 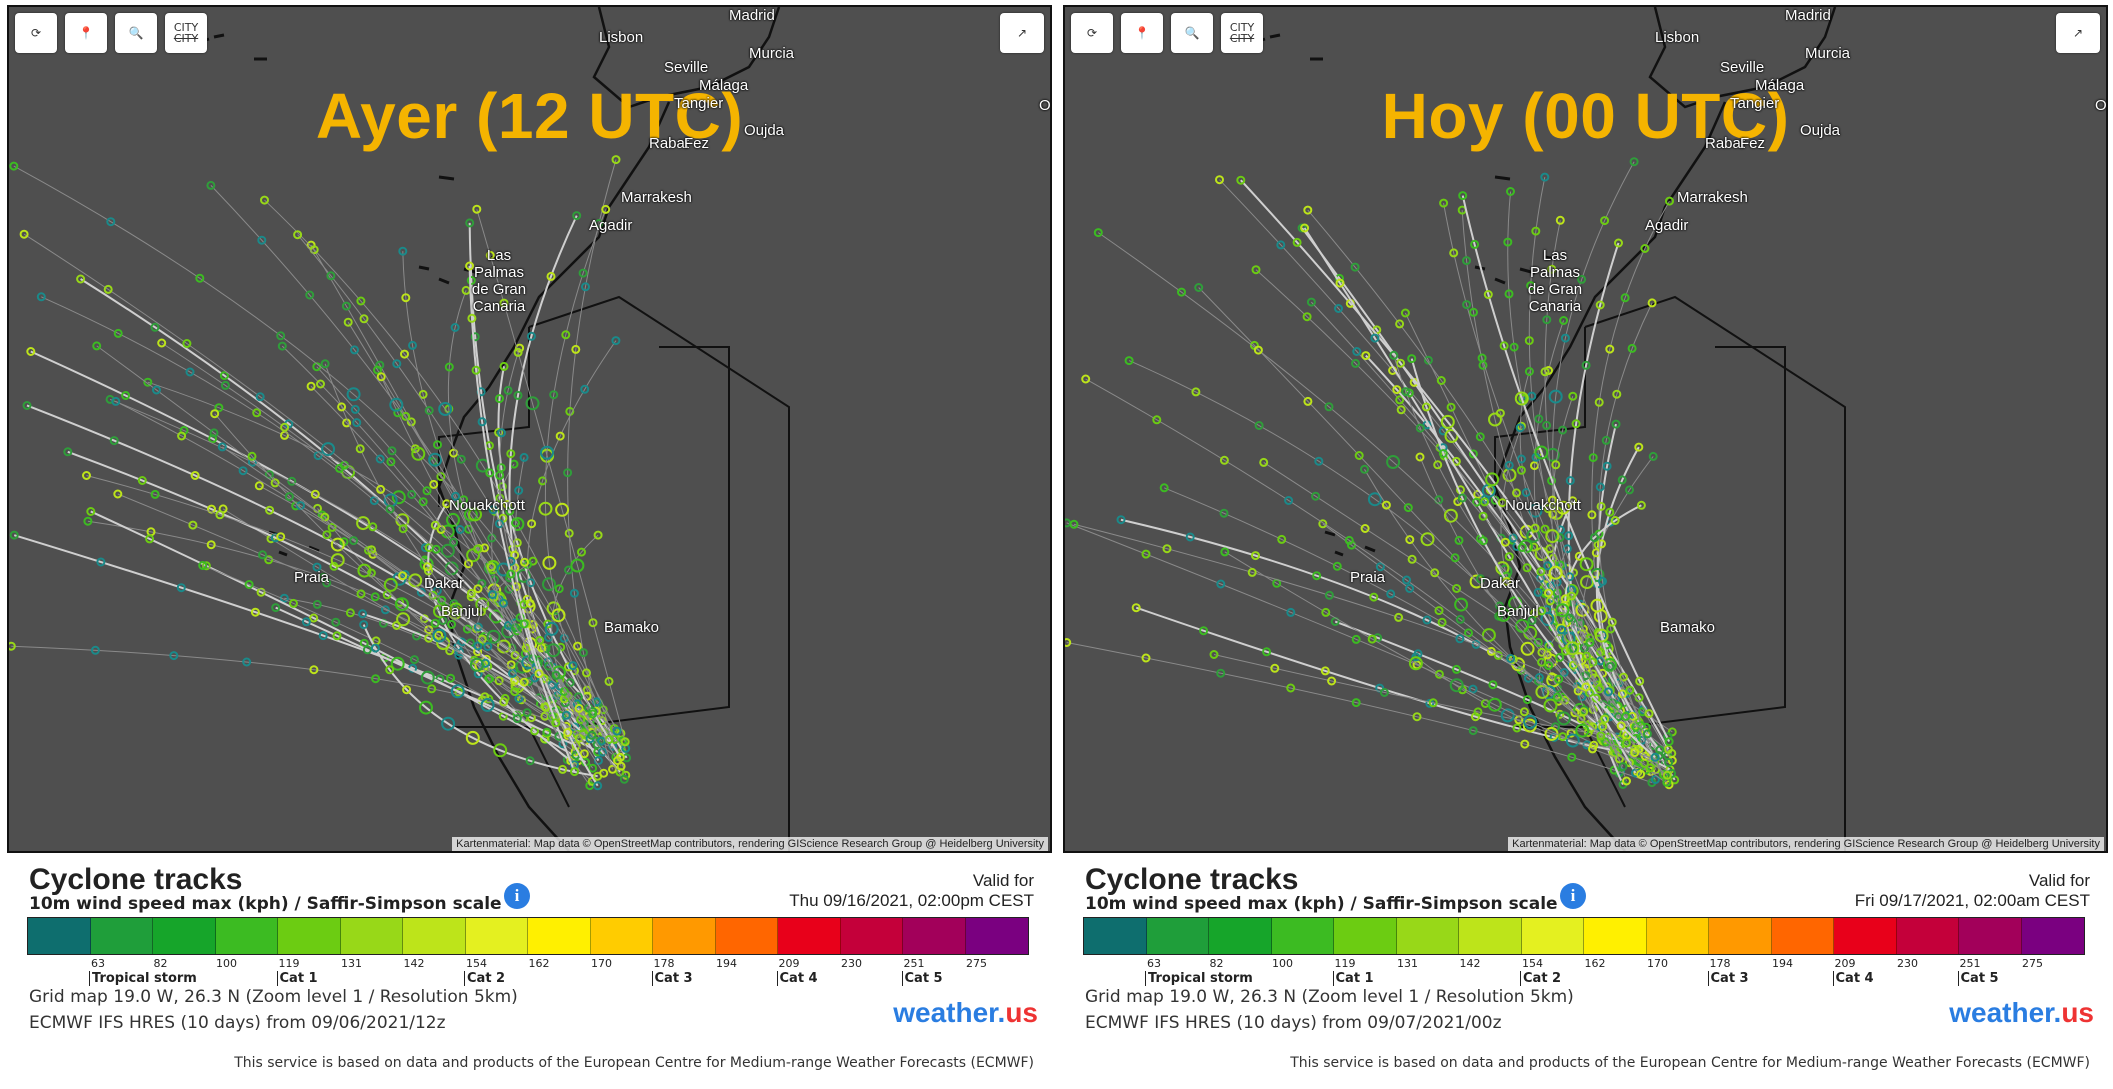 I want to click on border-mali, so click(x=1705, y=537).